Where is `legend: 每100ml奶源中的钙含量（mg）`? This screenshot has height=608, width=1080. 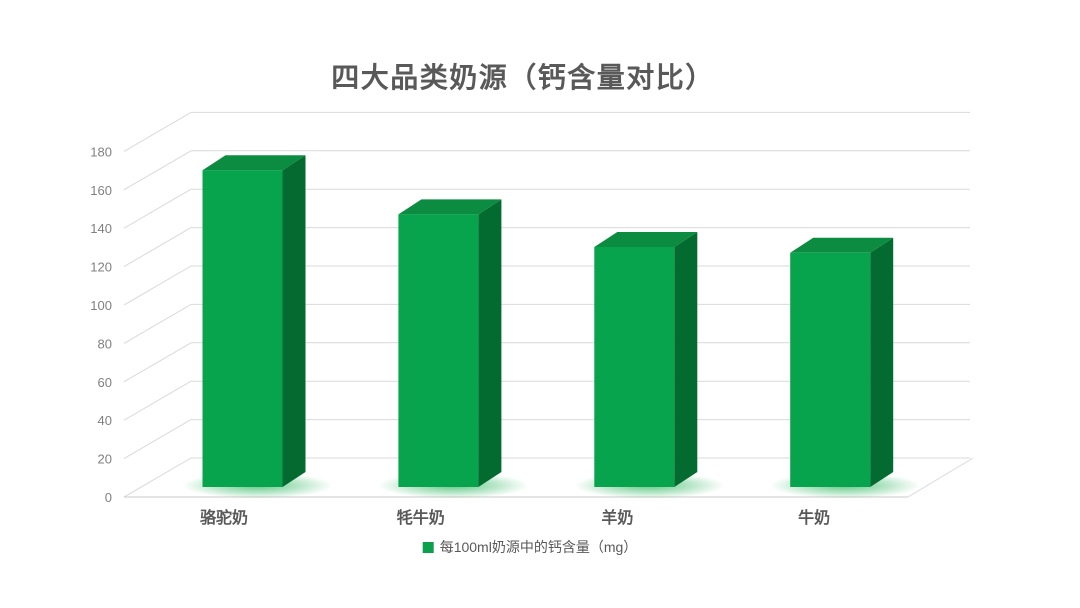 legend: 每100ml奶源中的钙含量（mg） is located at coordinates (530, 547).